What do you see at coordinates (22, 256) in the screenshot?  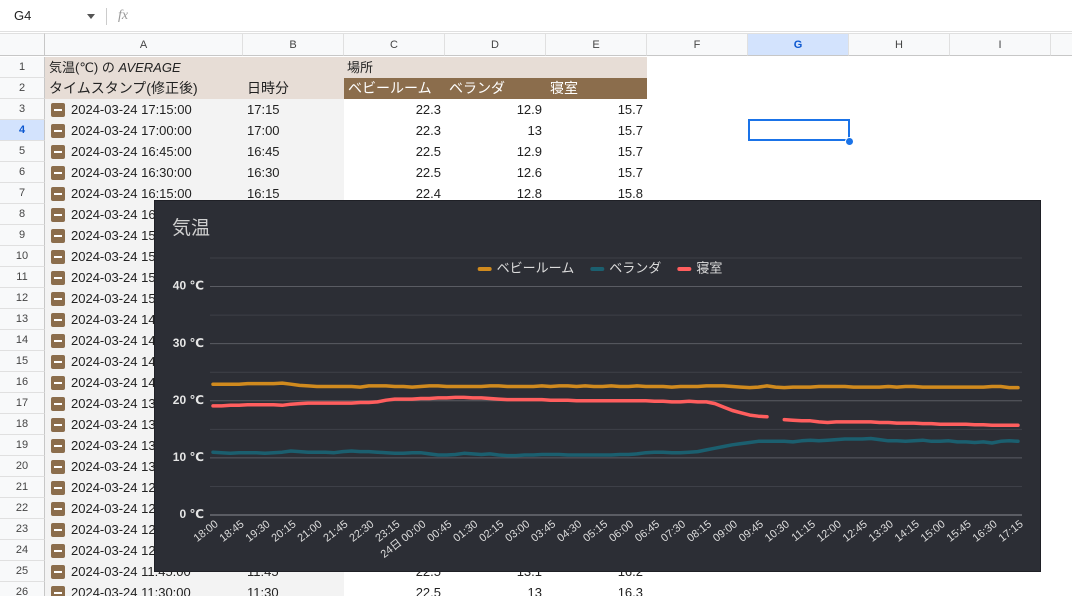 I see `row-header: 10` at bounding box center [22, 256].